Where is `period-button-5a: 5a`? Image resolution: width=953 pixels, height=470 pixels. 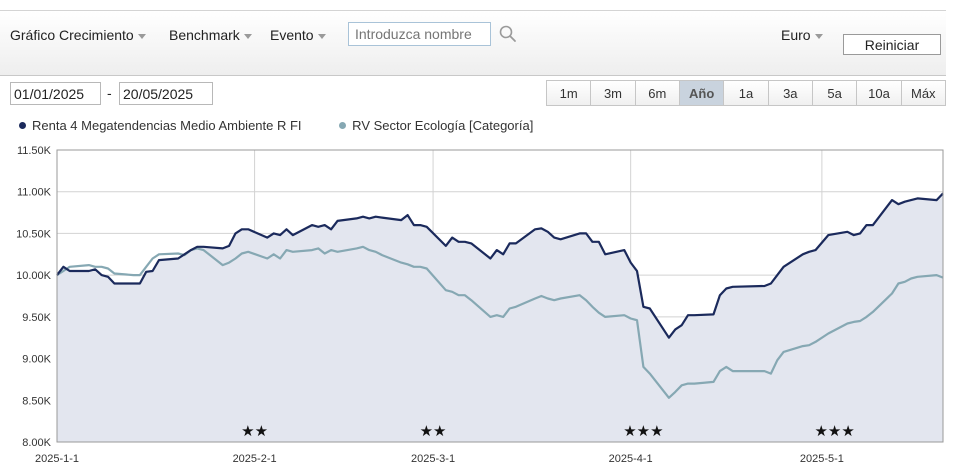 period-button-5a: 5a is located at coordinates (835, 93).